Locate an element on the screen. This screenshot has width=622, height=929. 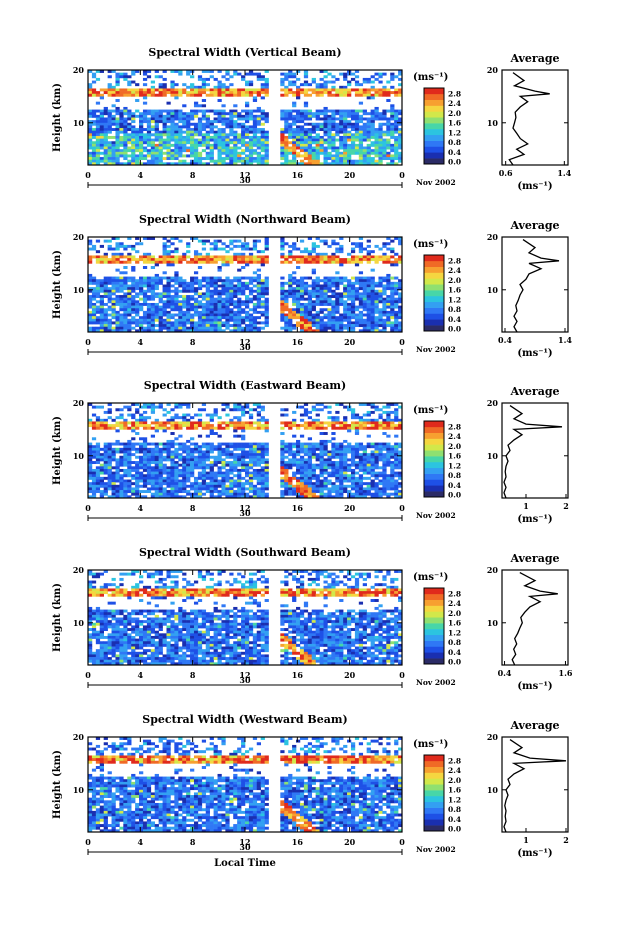
x-tick-label: 4 is located at coordinates (141, 175).